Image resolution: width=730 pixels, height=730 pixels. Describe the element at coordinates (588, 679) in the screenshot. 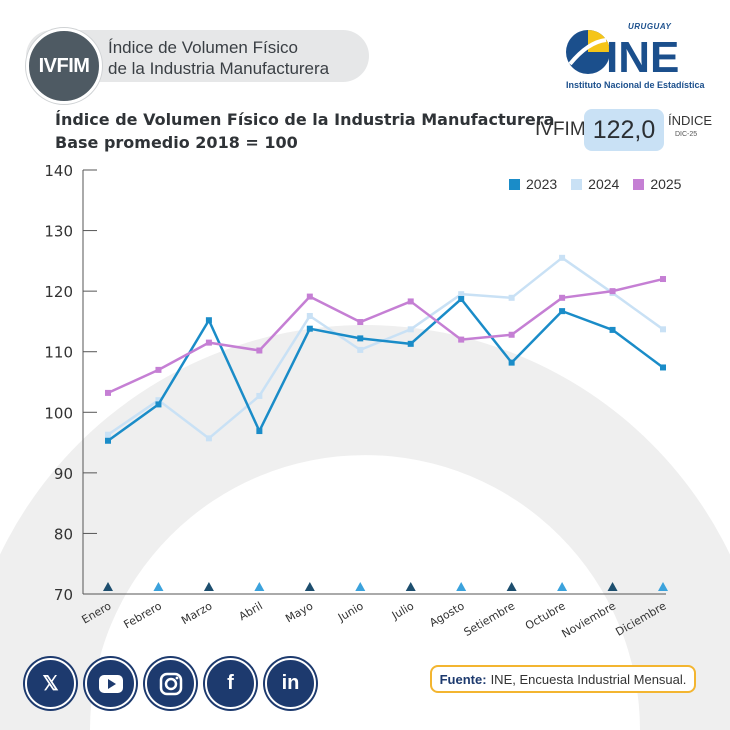

I see `source-text: INE, Encuesta Industrial Mensual.` at that location.